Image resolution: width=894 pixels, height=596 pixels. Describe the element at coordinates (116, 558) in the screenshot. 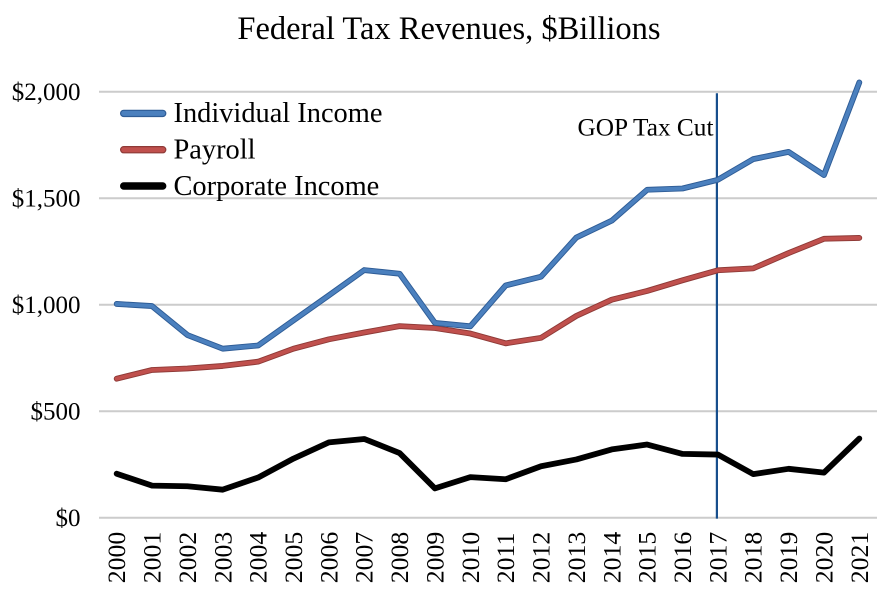

I see `svg-text: 2000` at that location.